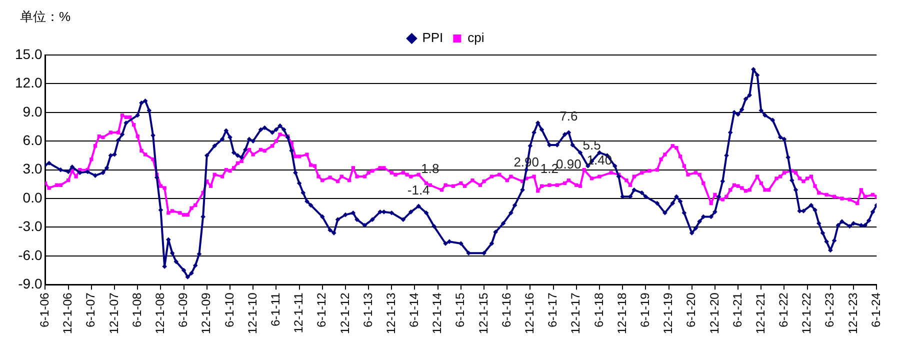 The width and height of the screenshot is (902, 345). What do you see at coordinates (45, 310) in the screenshot?
I see `x-tick-label: 6-1-06` at bounding box center [45, 310].